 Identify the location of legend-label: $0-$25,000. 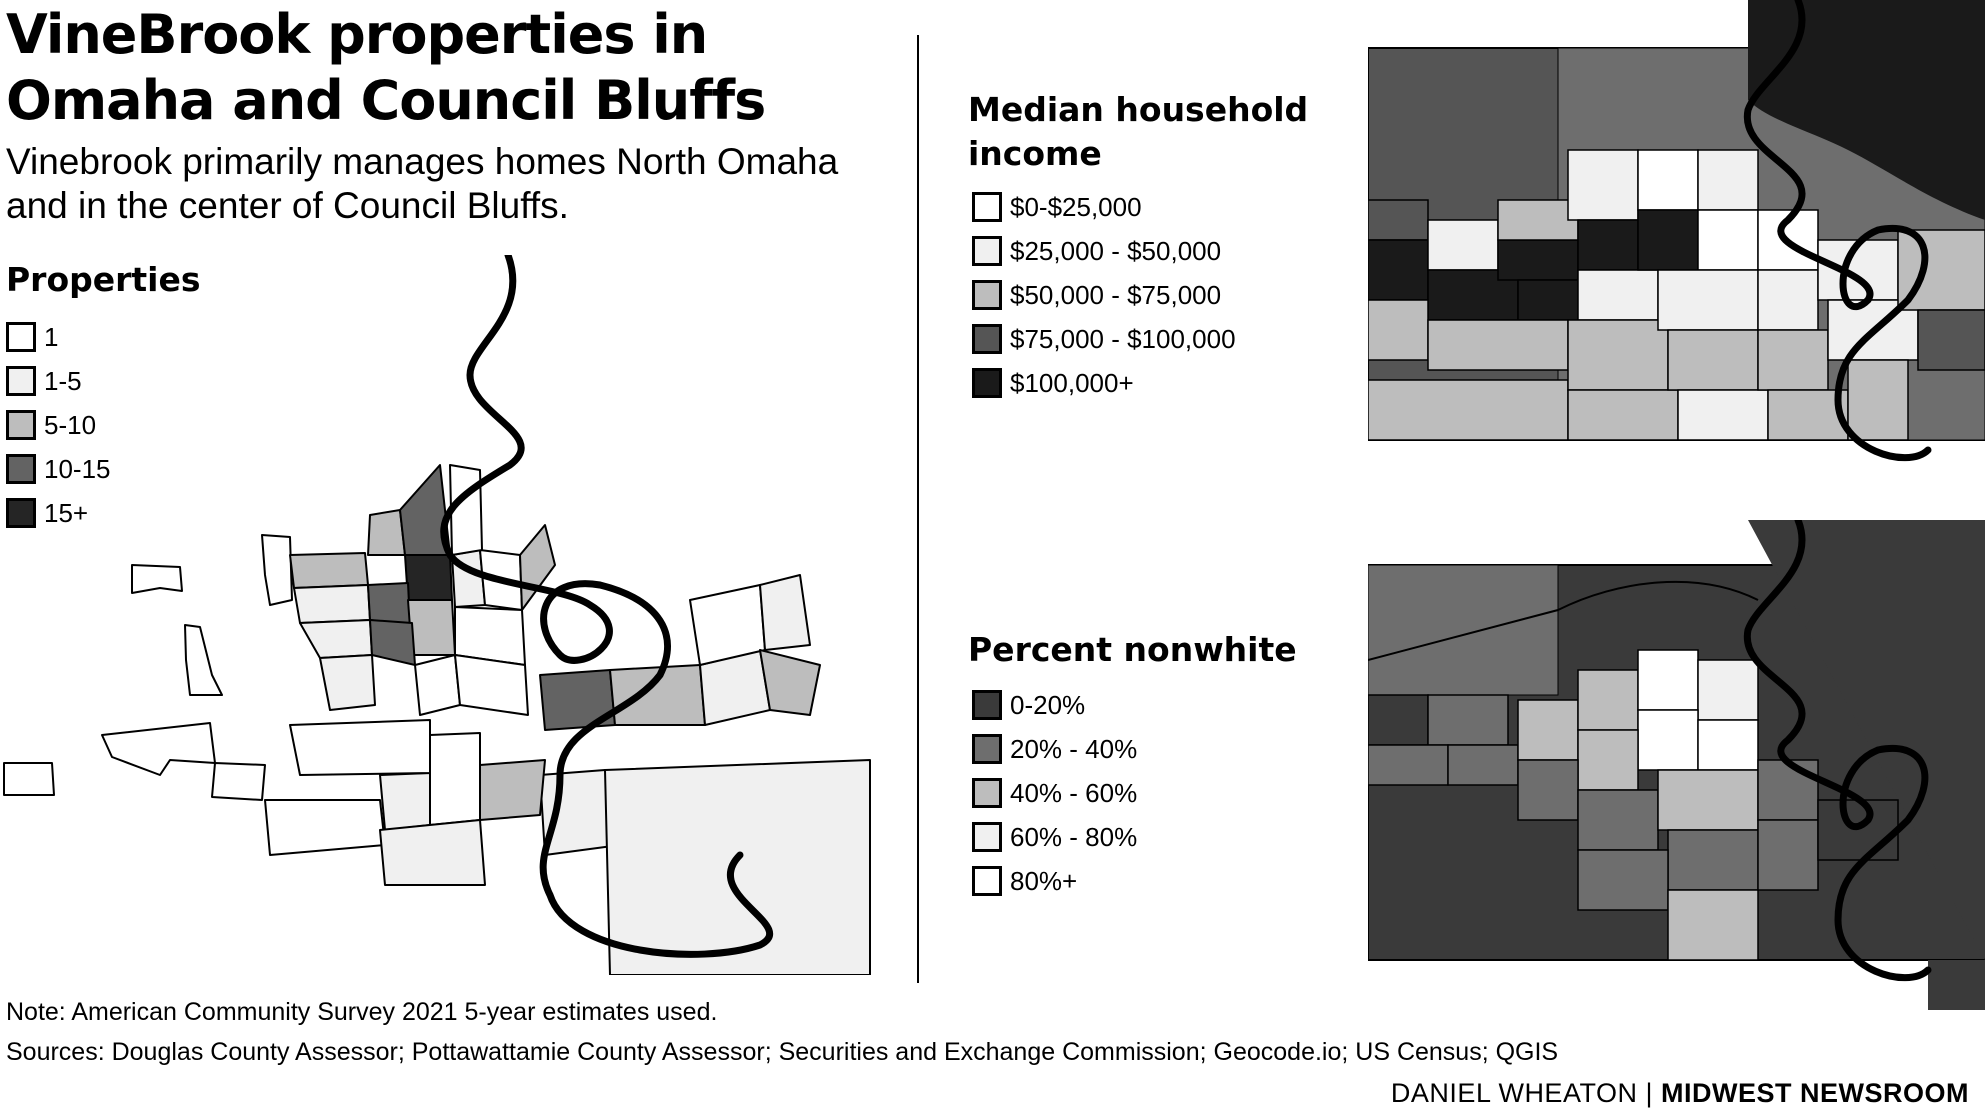
(1076, 206).